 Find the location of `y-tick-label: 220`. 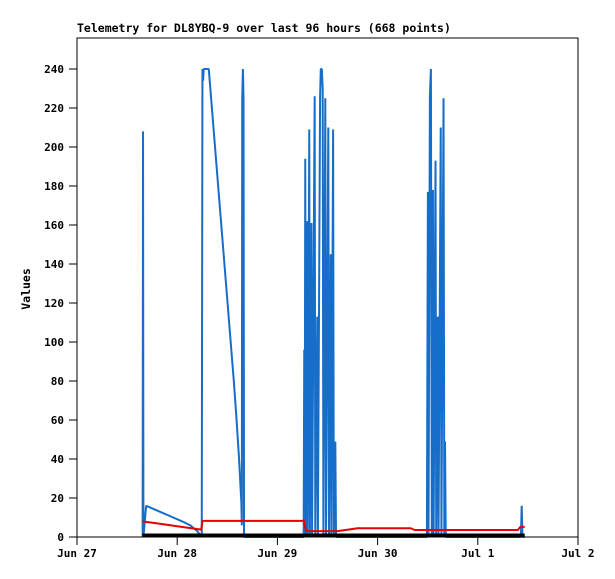

y-tick-label: 220 is located at coordinates (54, 108).